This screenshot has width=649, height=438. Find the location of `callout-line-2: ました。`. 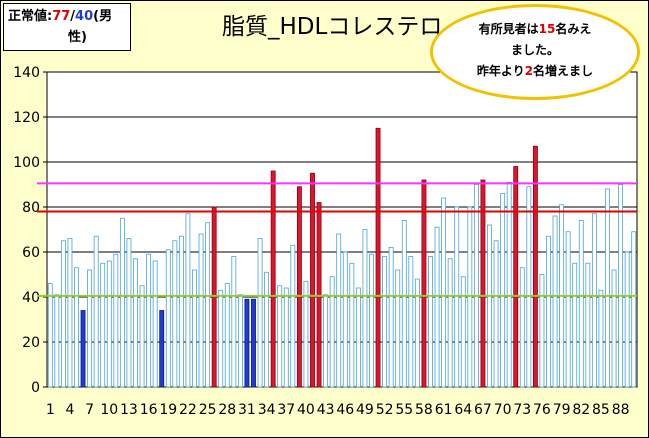

callout-line-2: ました。 is located at coordinates (534, 50).